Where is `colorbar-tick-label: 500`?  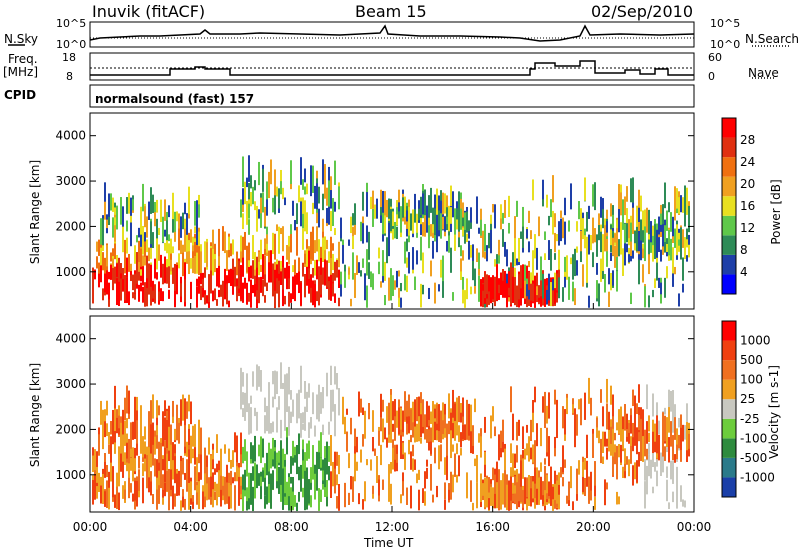 colorbar-tick-label: 500 is located at coordinates (751, 360).